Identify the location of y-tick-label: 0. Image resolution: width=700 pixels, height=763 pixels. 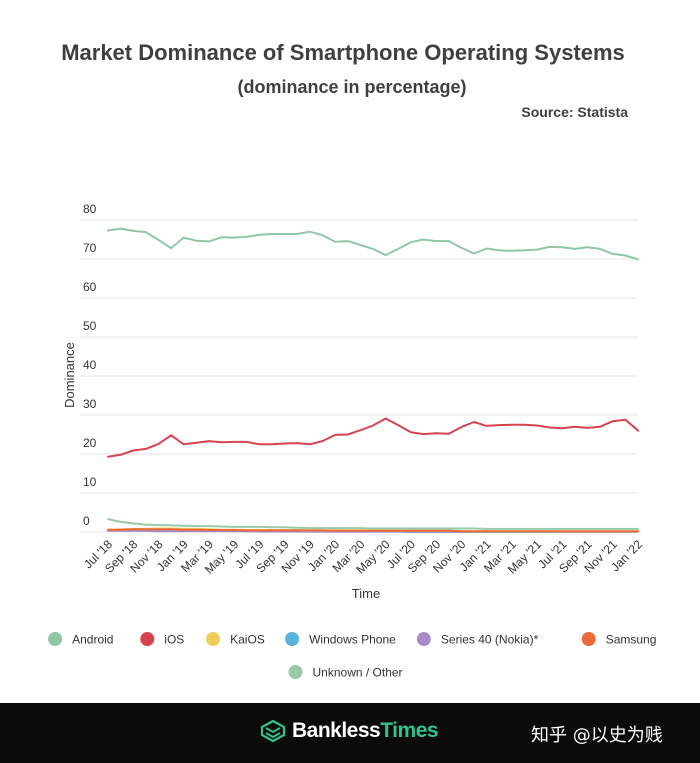
(86, 521).